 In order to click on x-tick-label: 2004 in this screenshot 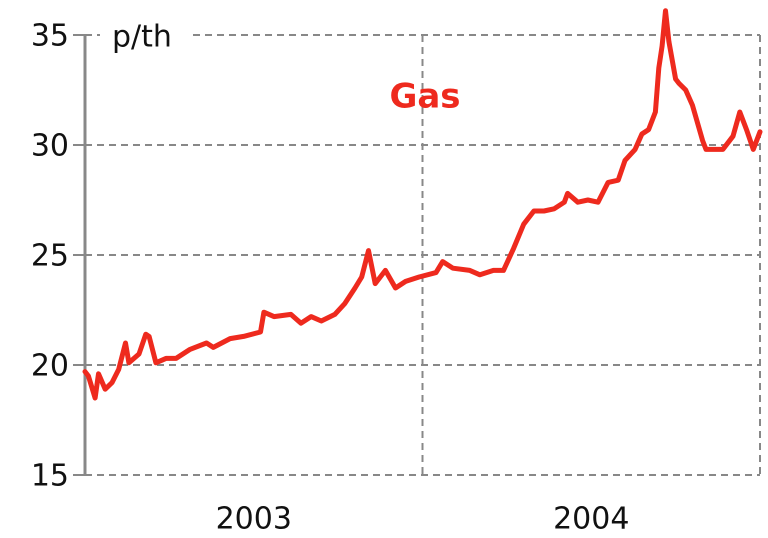, I will do `click(591, 518)`.